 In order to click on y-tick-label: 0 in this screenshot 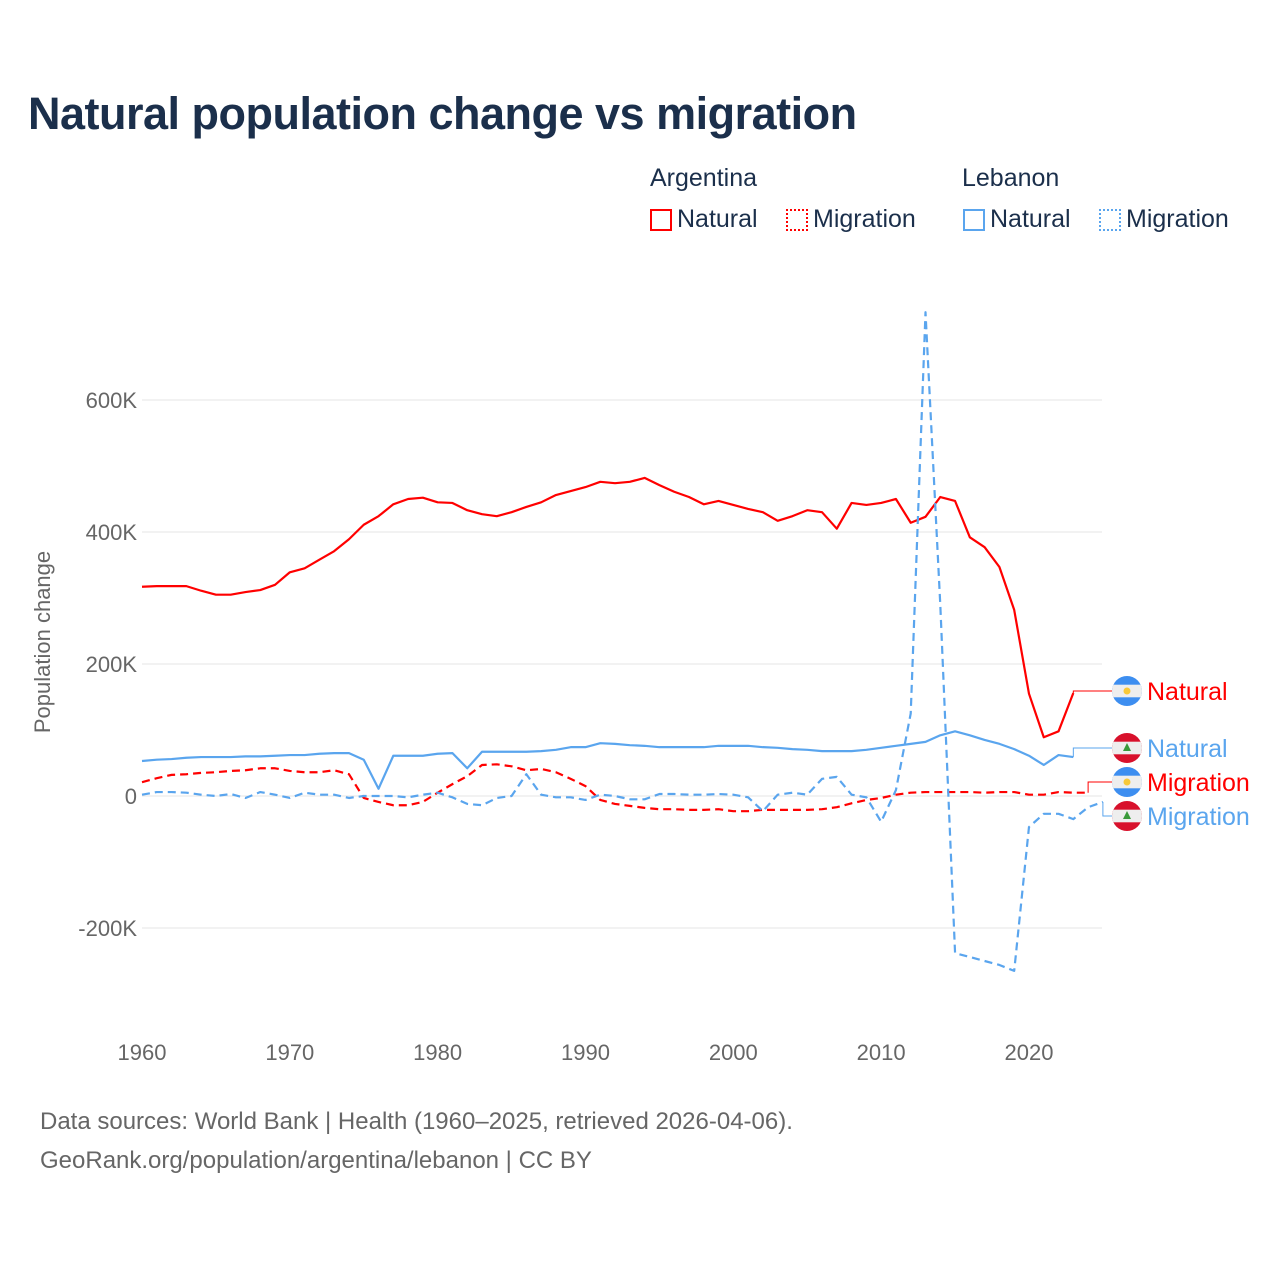, I will do `click(131, 796)`.